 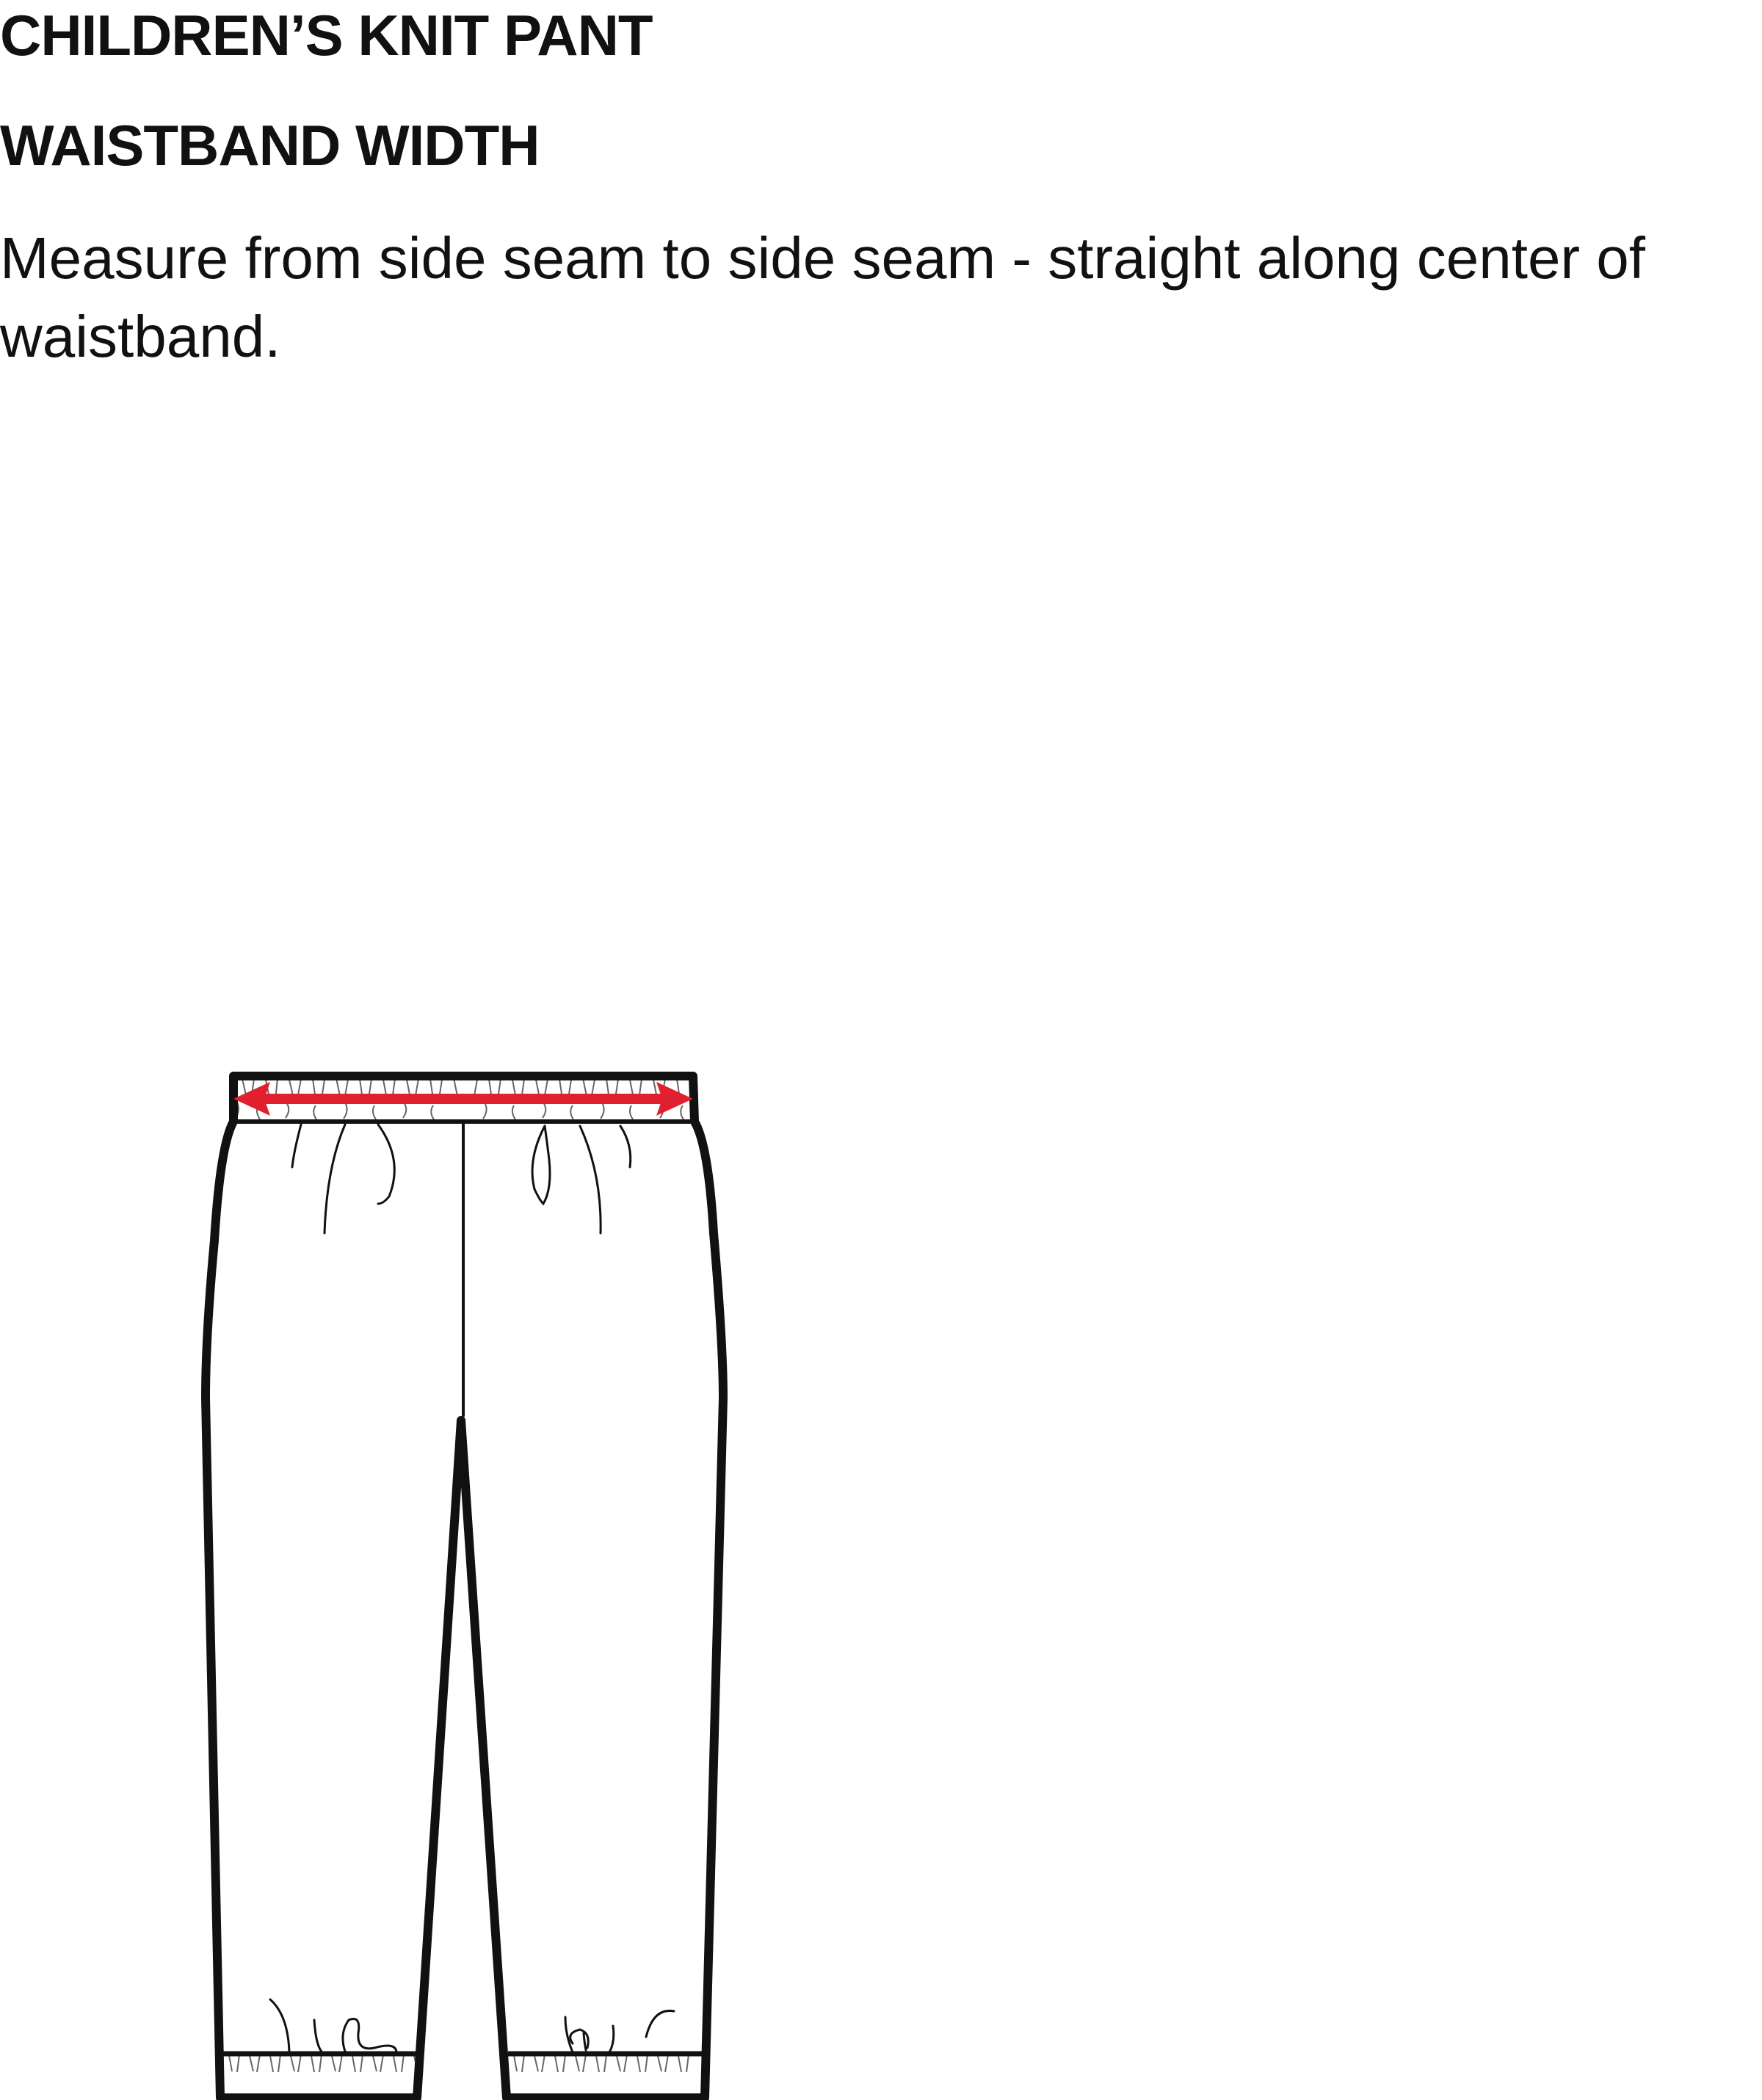 I want to click on drawstring, so click(x=461, y=1179).